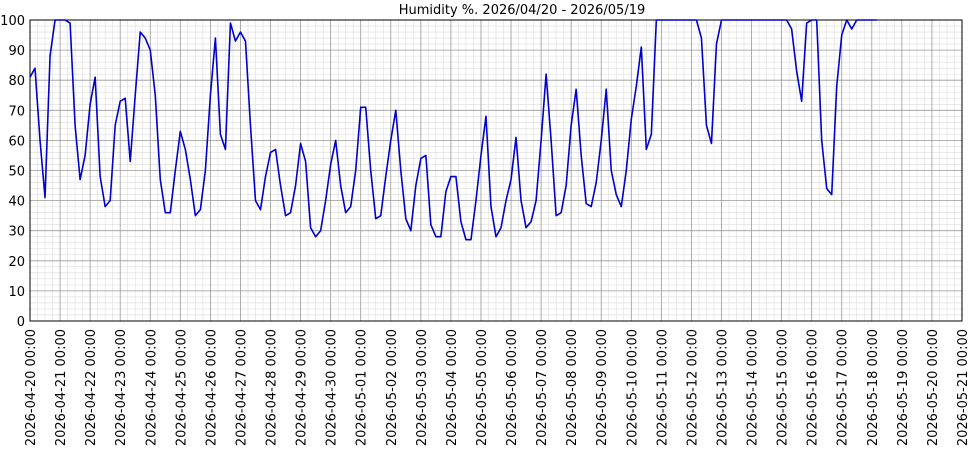 The image size is (970, 470). Describe the element at coordinates (12, 21) in the screenshot. I see `y-tick-label: 100` at that location.